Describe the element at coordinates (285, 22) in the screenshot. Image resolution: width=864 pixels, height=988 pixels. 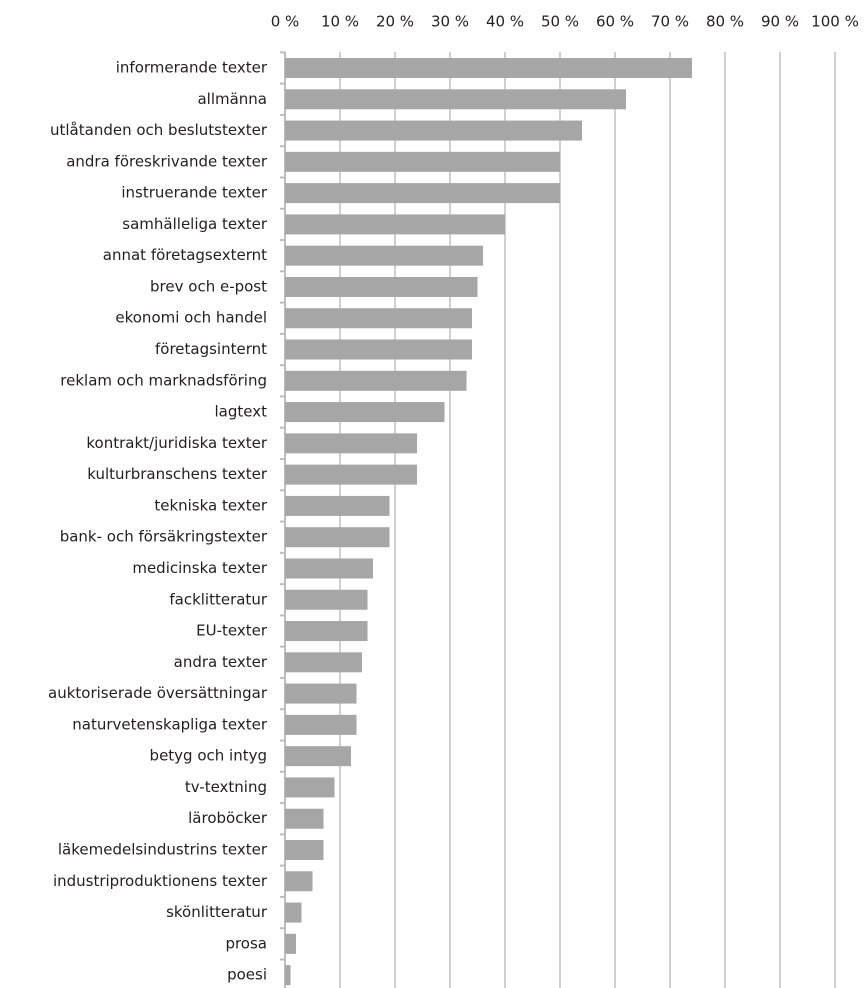
I see `x-tick-label: 0 %` at that location.